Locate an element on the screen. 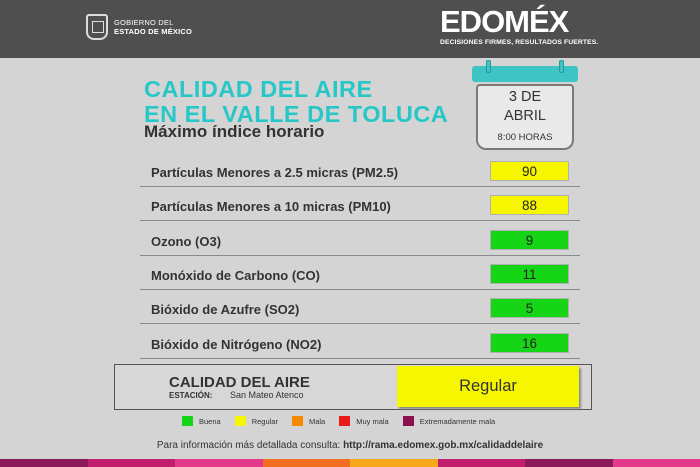 The width and height of the screenshot is (700, 467). pollutant-row: Partículas Menores a 10 micras (PM10) 88 is located at coordinates (360, 207).